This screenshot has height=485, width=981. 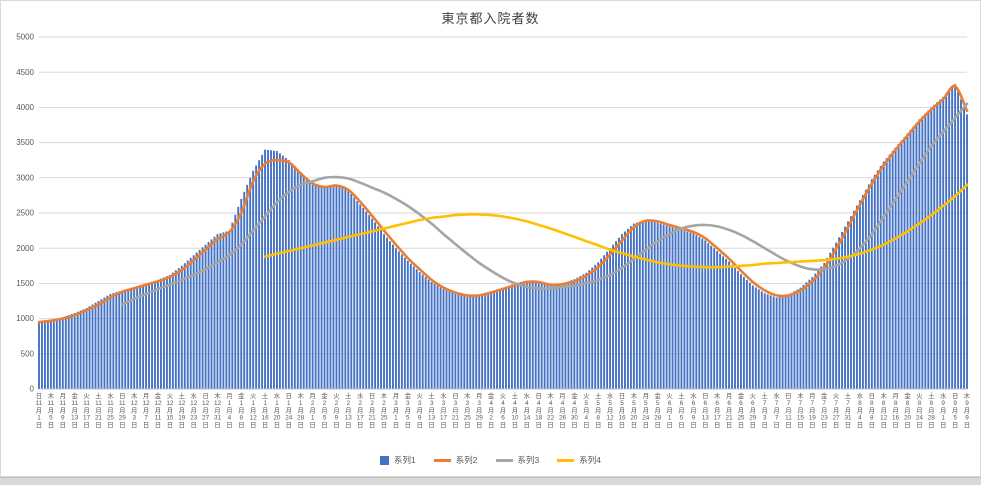 I want to click on line-series-系列4, so click(x=616, y=226).